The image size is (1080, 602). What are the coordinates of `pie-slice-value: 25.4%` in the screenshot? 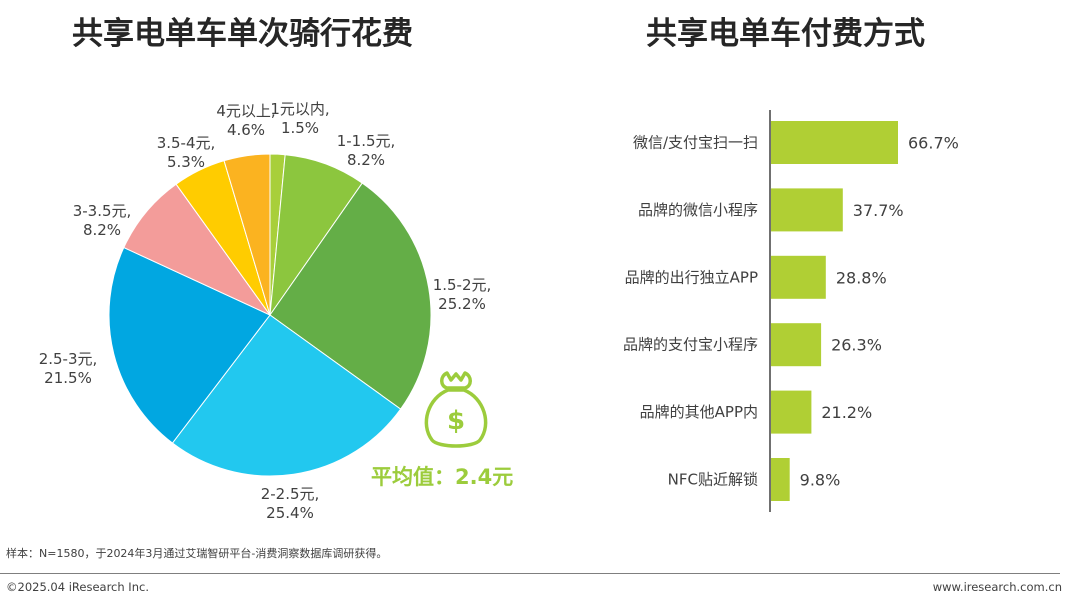 It's located at (290, 513).